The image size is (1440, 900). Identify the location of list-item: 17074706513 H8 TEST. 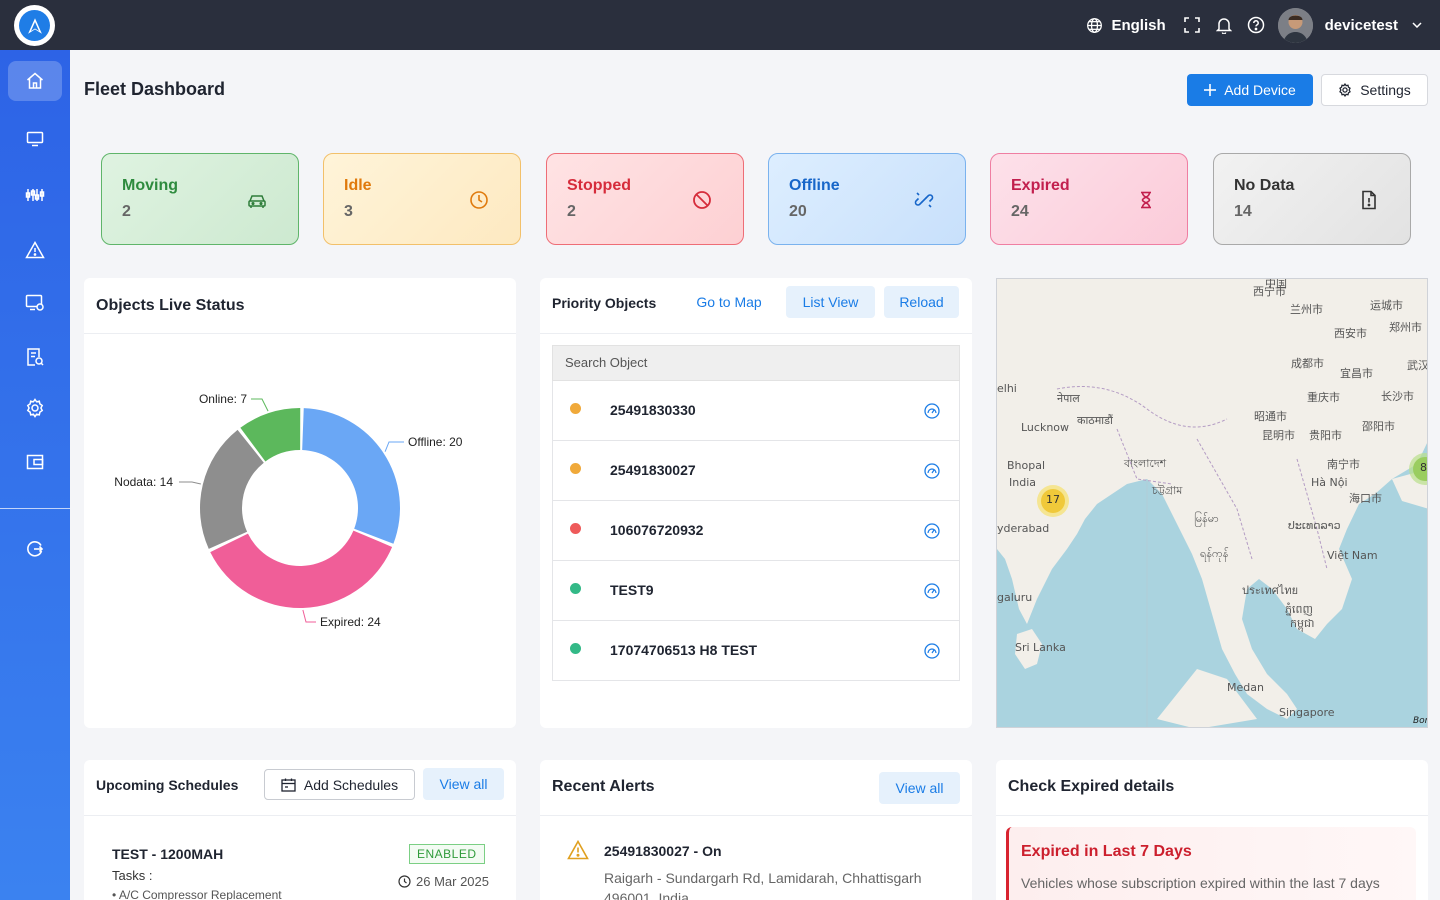
(756, 651).